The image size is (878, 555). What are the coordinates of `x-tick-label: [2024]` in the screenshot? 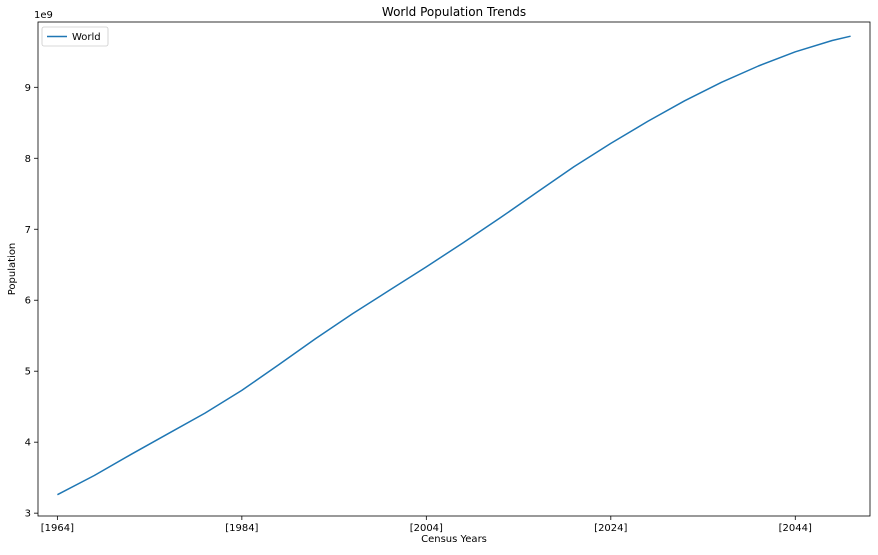 It's located at (610, 528).